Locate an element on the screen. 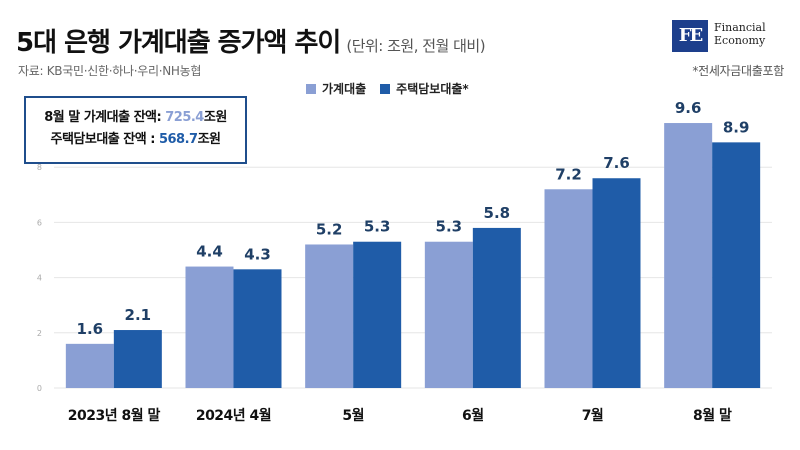 The width and height of the screenshot is (800, 450). data-label: 7.2 is located at coordinates (568, 174).